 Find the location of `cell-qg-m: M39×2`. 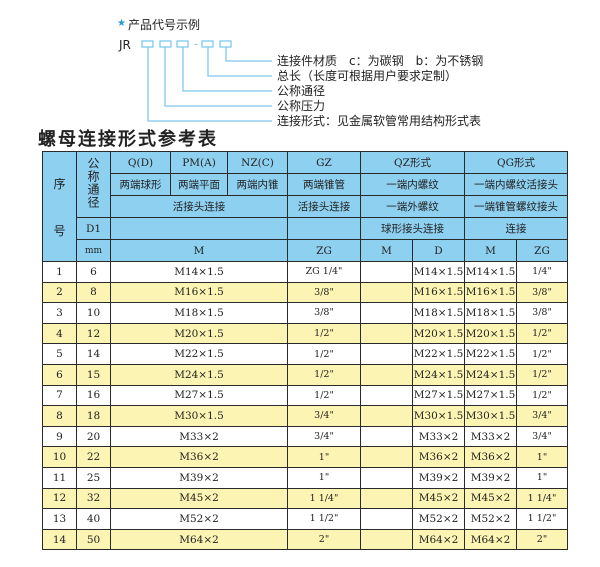

cell-qg-m: M39×2 is located at coordinates (490, 477).